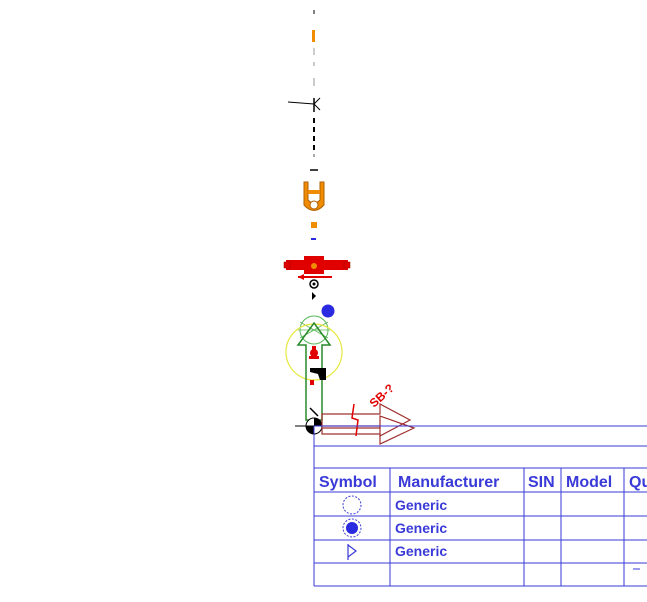 This screenshot has height=602, width=647. I want to click on fitting-orange-small, so click(313, 36).